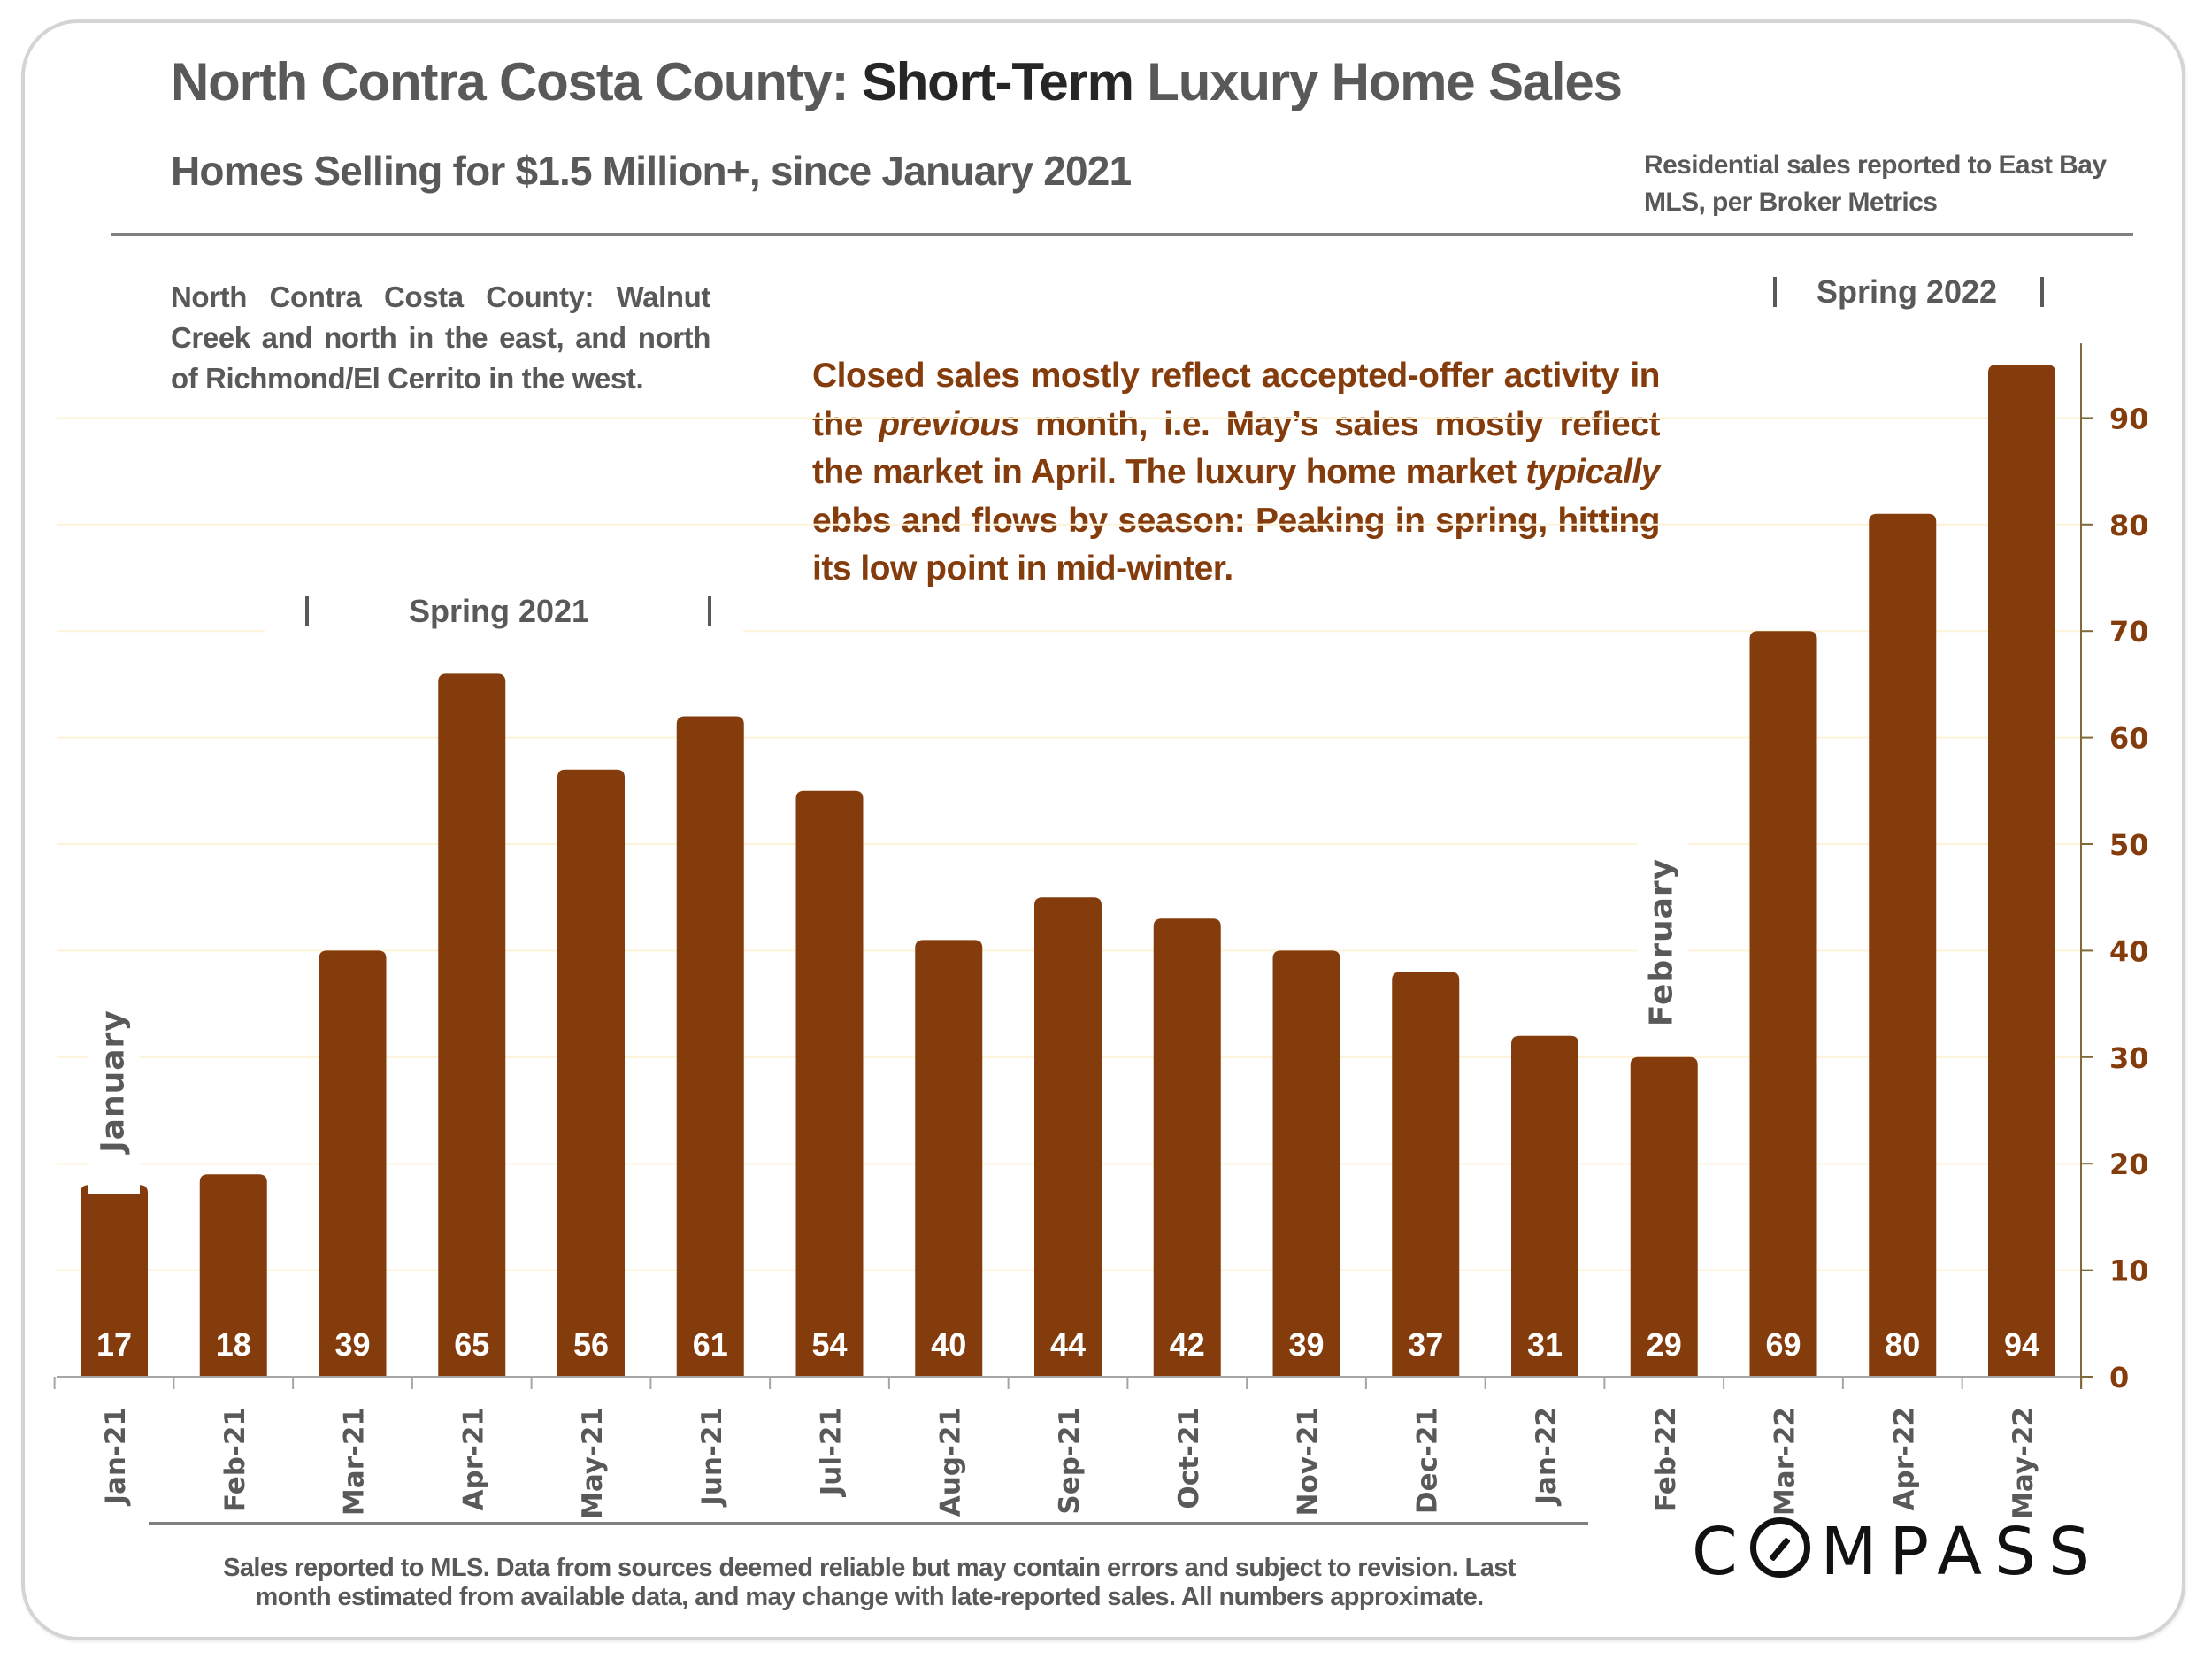 Image resolution: width=2212 pixels, height=1659 pixels. I want to click on bar-value-label: 18, so click(234, 1345).